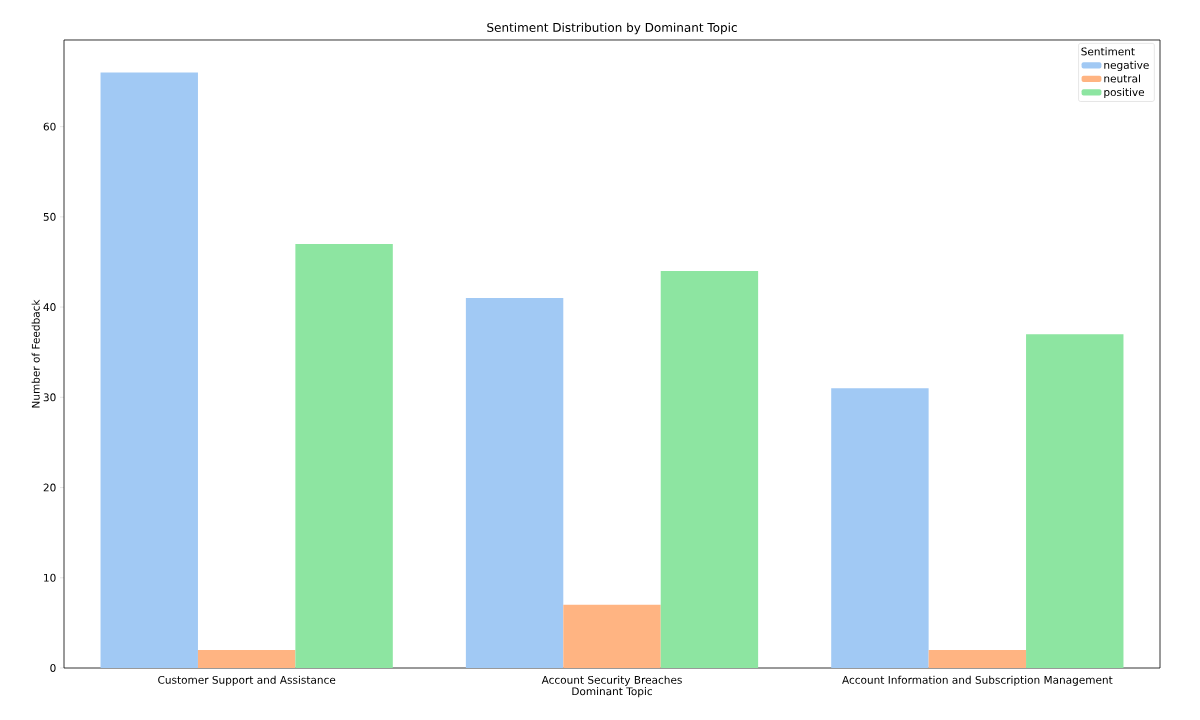 This screenshot has width=1200, height=720. I want to click on y-tick-label: 50, so click(49, 216).